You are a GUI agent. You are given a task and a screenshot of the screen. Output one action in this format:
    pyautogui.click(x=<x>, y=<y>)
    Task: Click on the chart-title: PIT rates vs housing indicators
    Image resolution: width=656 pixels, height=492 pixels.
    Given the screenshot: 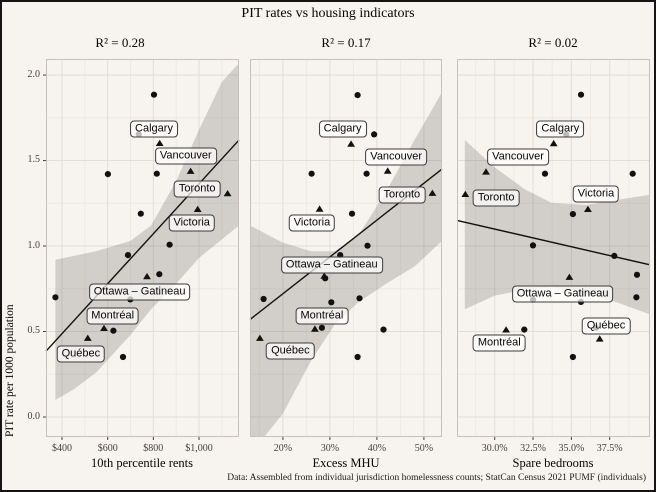 What is the action you would take?
    pyautogui.click(x=328, y=13)
    